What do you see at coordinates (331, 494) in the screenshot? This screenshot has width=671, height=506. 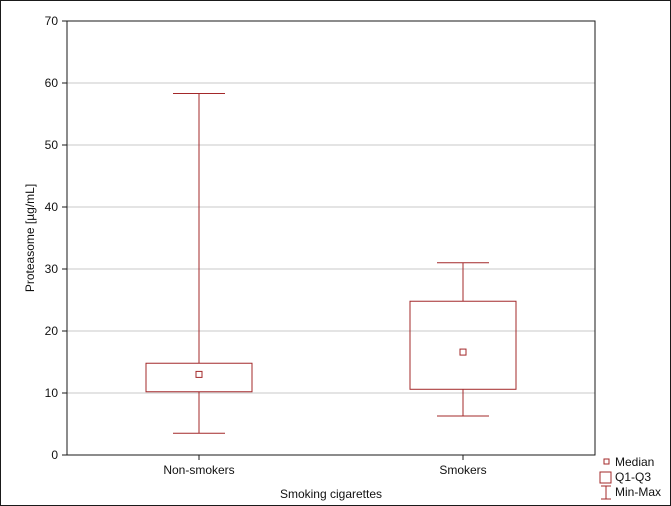 I see `x-axis-title: Smoking cigarettes` at bounding box center [331, 494].